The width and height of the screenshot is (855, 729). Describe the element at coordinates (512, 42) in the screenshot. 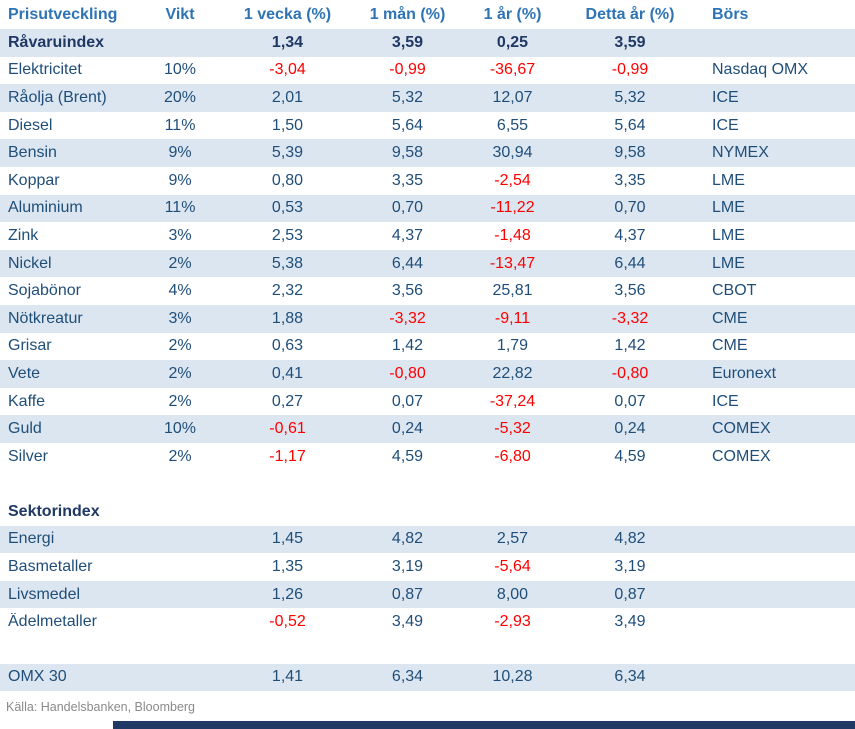

I see `cell-y1: 0,25` at that location.